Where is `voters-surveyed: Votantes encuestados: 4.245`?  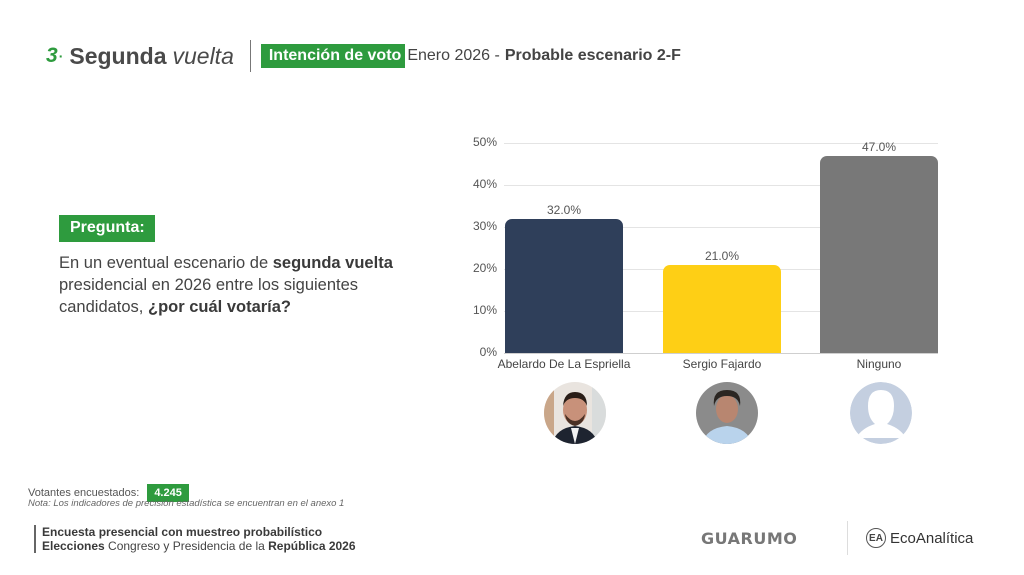
voters-surveyed: Votantes encuestados: 4.245 is located at coordinates (108, 493).